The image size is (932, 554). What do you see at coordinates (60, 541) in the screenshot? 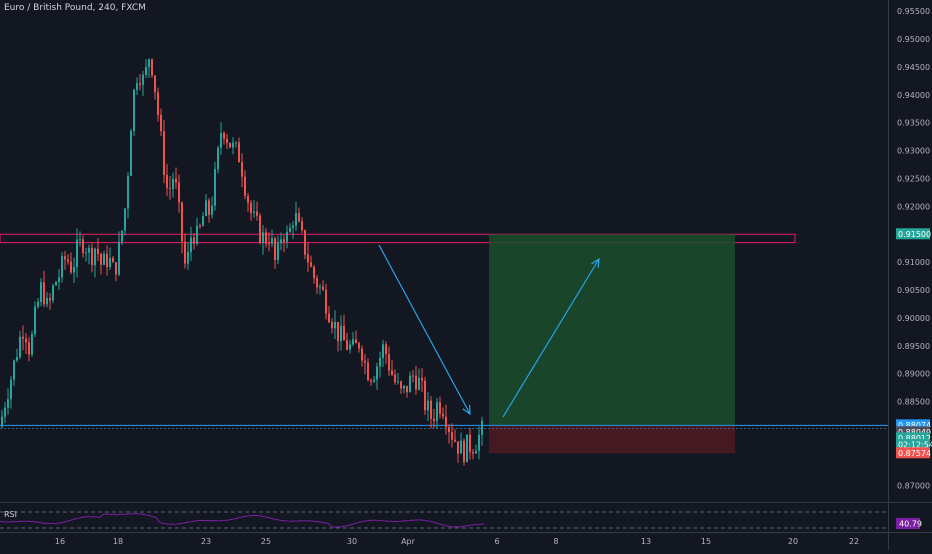
I see `time-tick-label: 16` at bounding box center [60, 541].